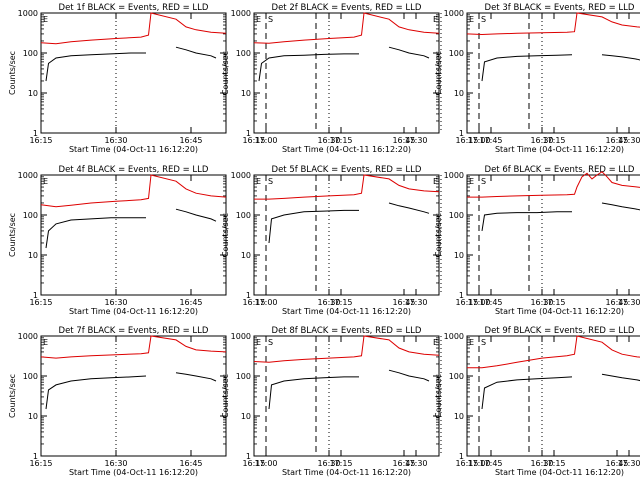 This screenshot has height=480, width=640. What do you see at coordinates (560, 170) in the screenshot?
I see `panel-title: Det 6f BLACK = Events, RED = LLD` at bounding box center [560, 170].